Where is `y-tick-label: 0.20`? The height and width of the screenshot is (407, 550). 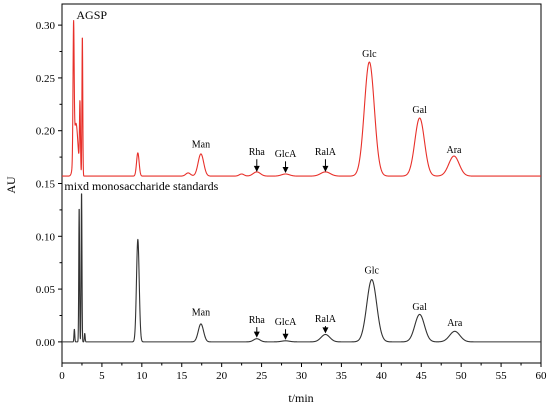
y-tick-label: 0.20 is located at coordinates (46, 132).